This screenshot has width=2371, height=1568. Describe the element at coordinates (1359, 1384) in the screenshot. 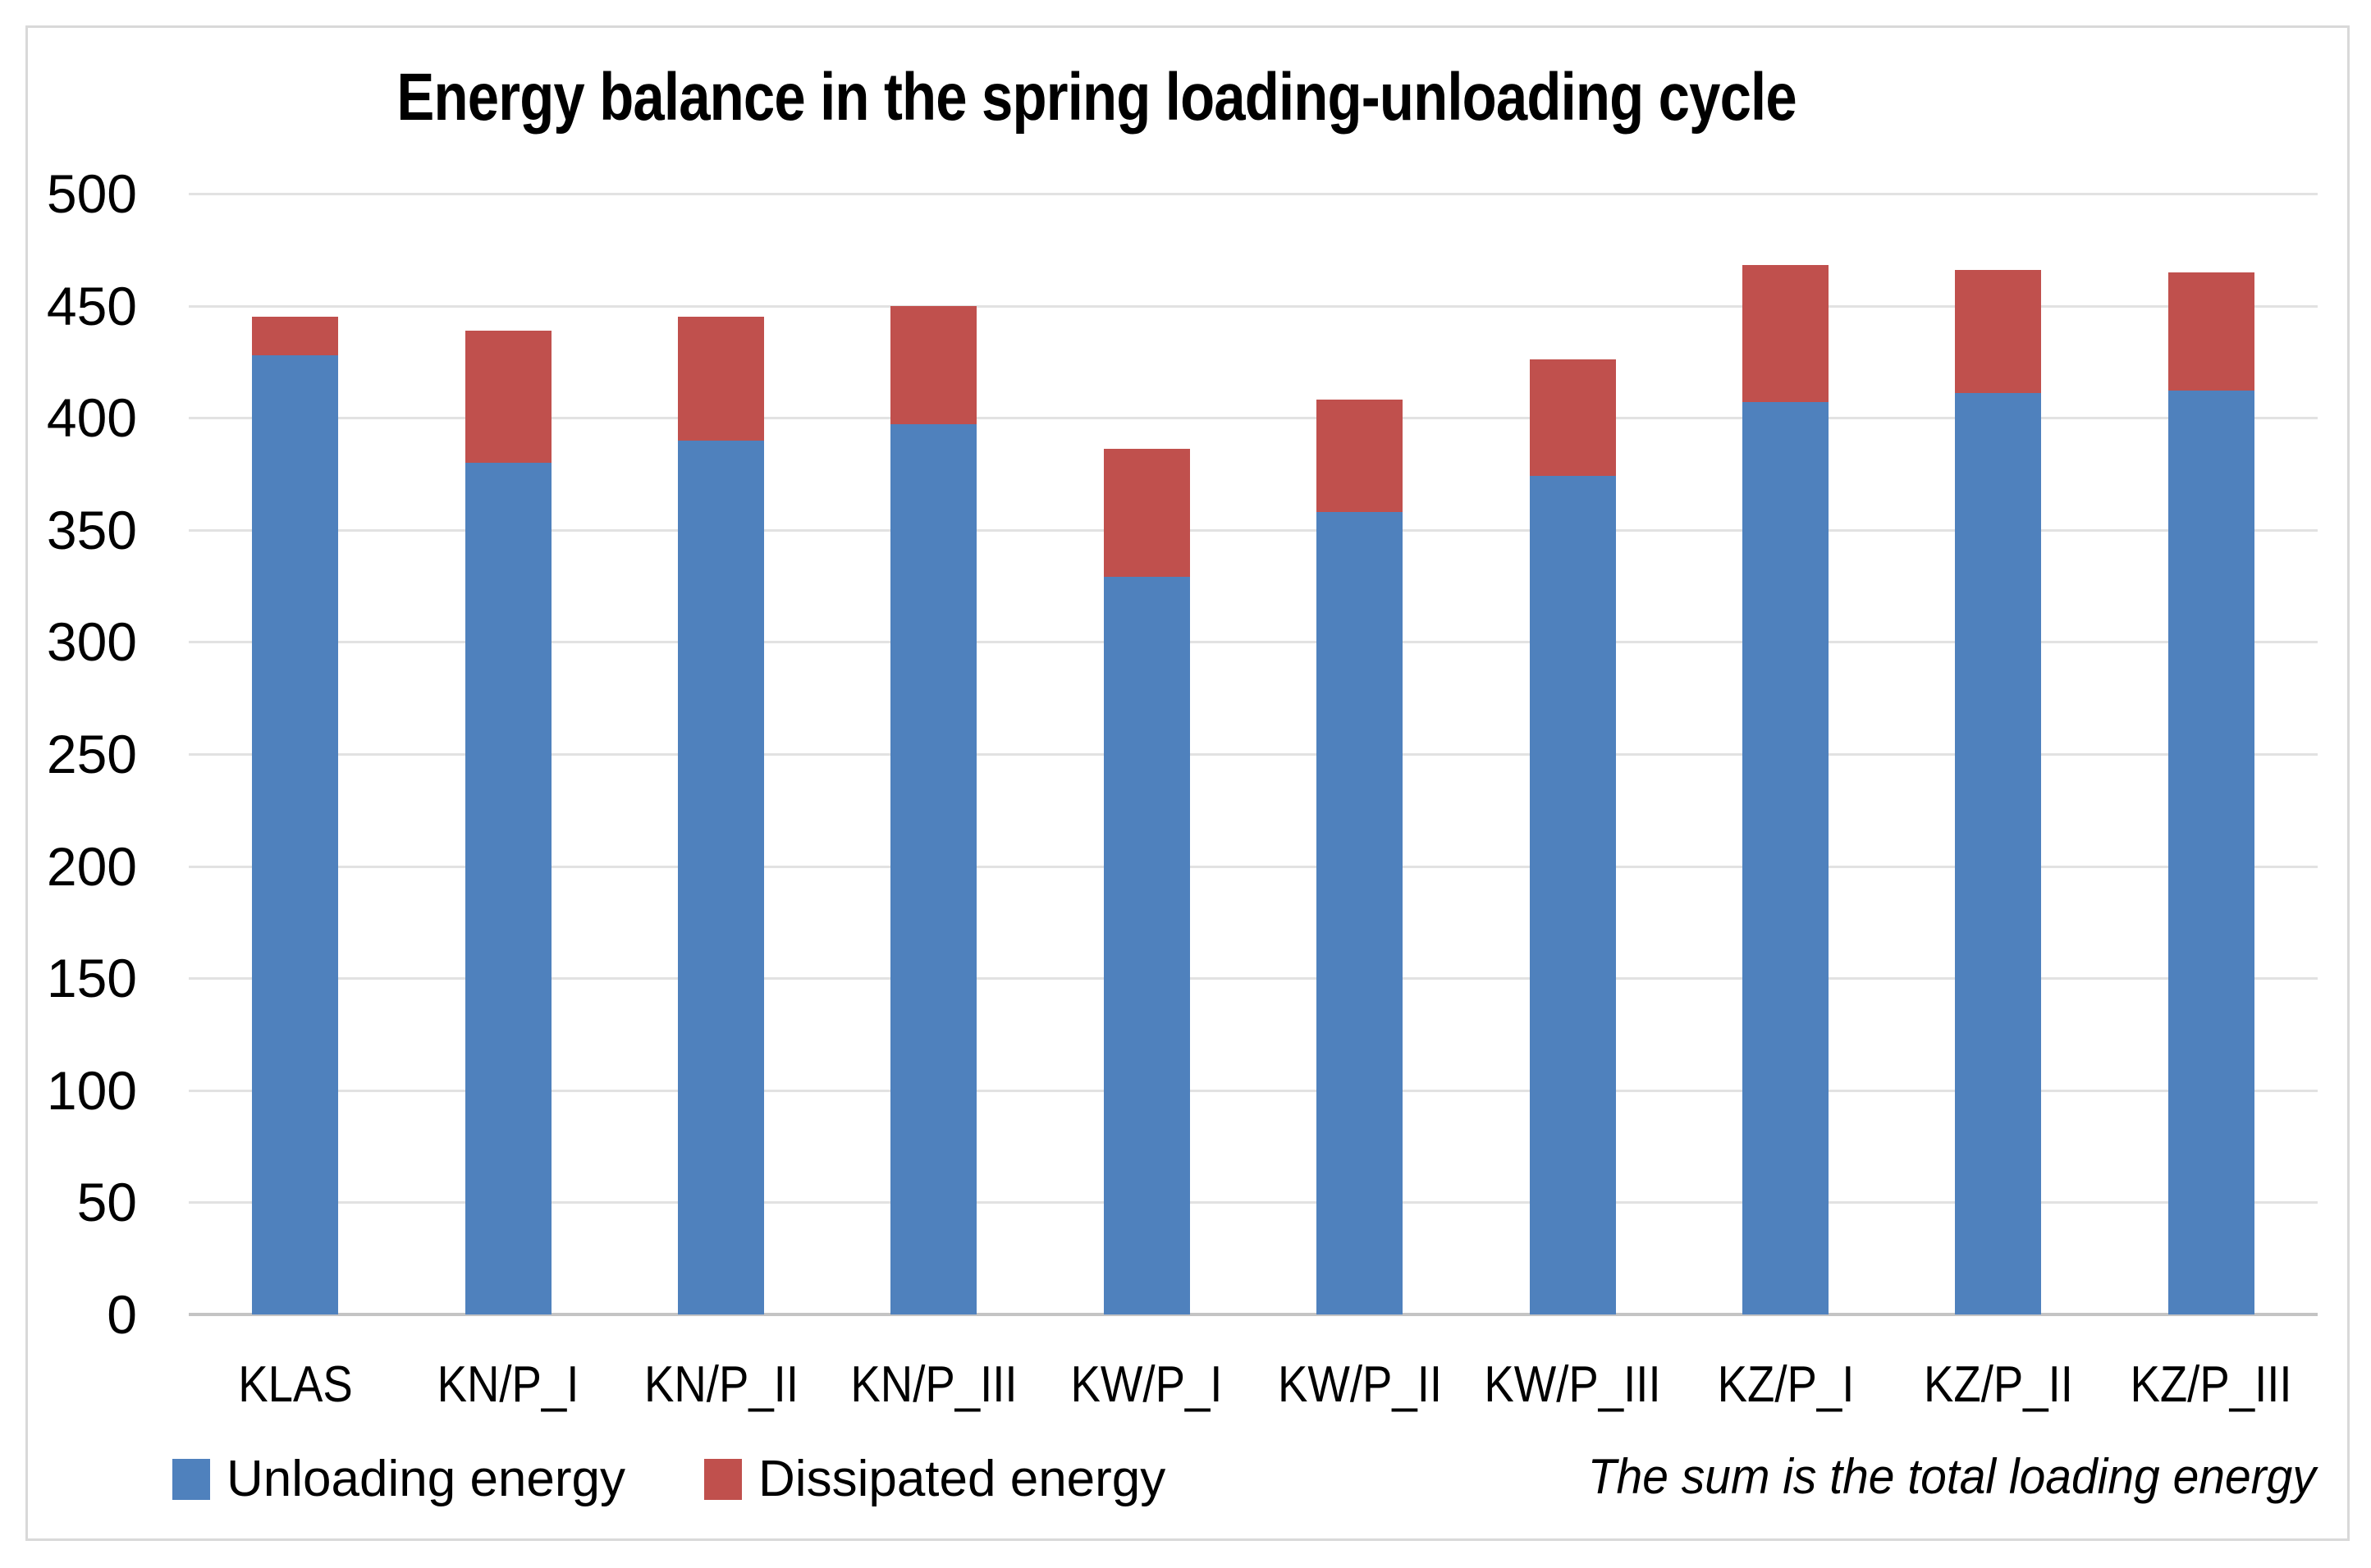

I see `x-tick-label-KW/P_II: KW/P_II` at that location.